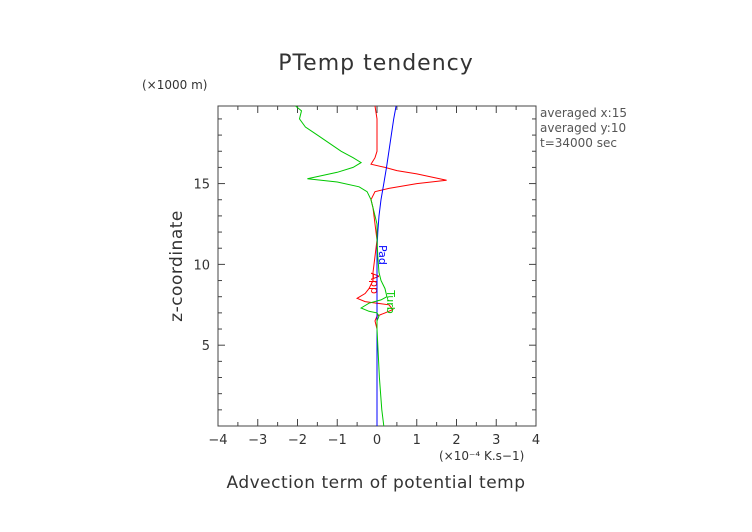  Describe the element at coordinates (481, 456) in the screenshot. I see `x-unit-label: (×10⁻⁴ K.s−1)` at that location.